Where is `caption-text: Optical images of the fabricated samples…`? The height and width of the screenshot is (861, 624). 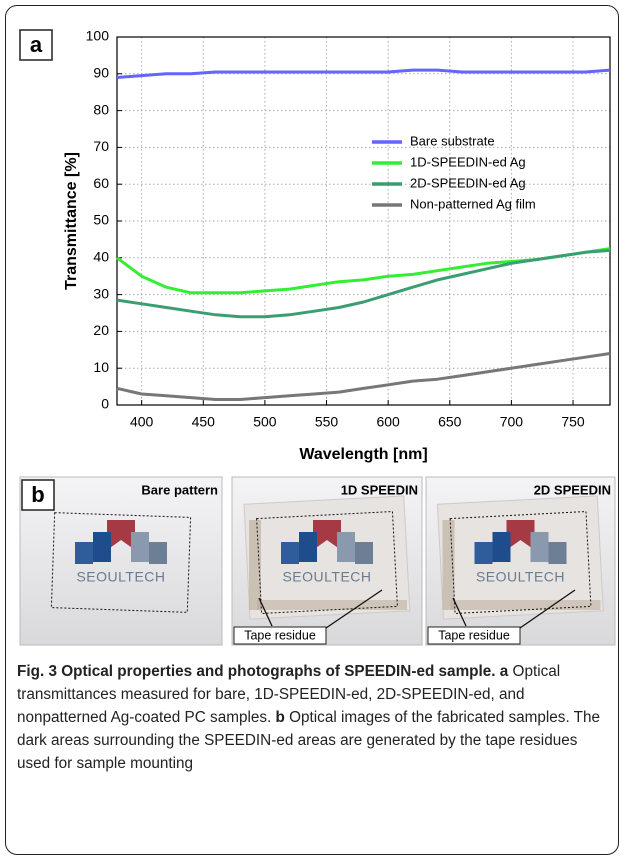 caption-text: Optical images of the fabricated samples… is located at coordinates (309, 740).